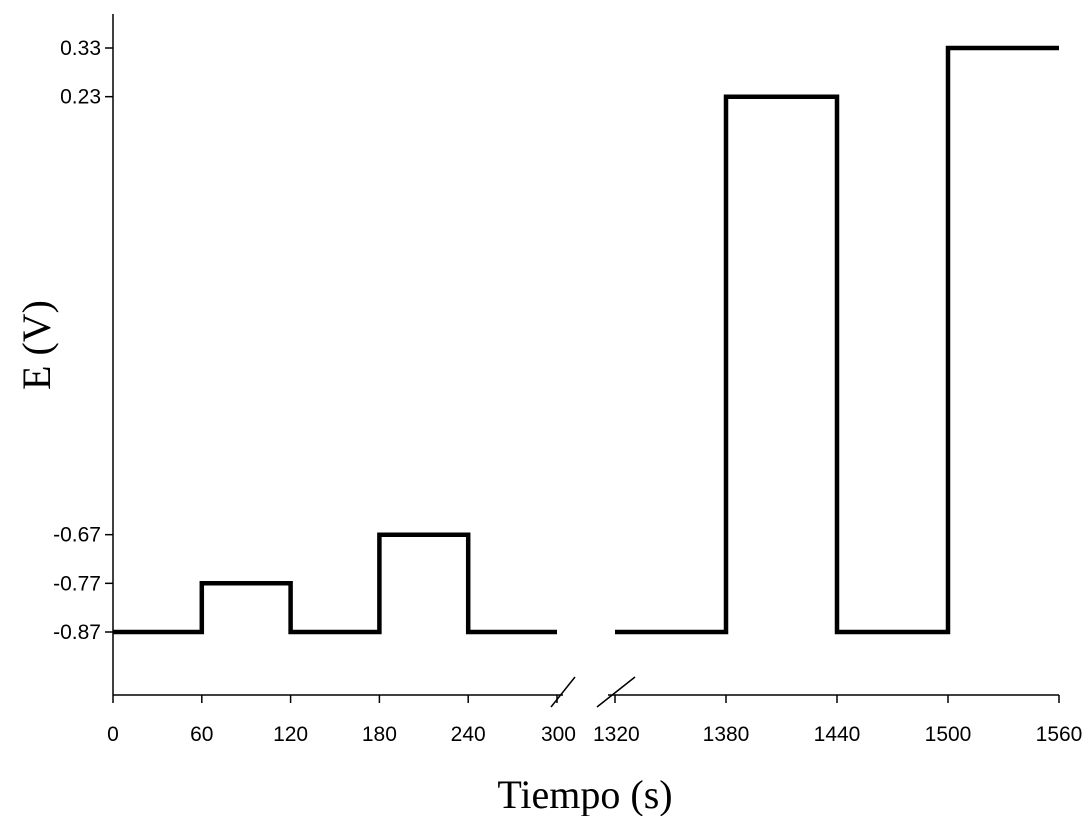 This screenshot has width=1091, height=816. Describe the element at coordinates (379, 734) in the screenshot. I see `x-tick-label: 180` at that location.